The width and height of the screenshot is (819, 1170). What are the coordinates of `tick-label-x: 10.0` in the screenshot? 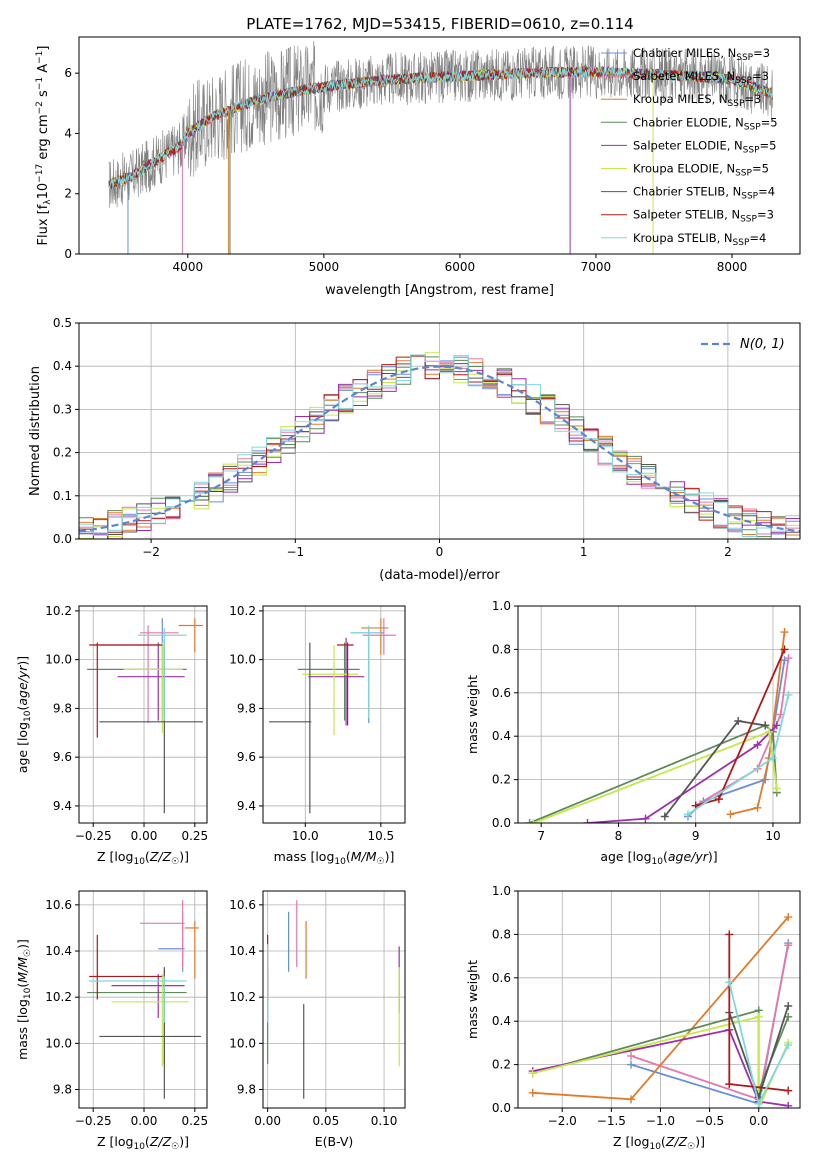 It's located at (305, 836).